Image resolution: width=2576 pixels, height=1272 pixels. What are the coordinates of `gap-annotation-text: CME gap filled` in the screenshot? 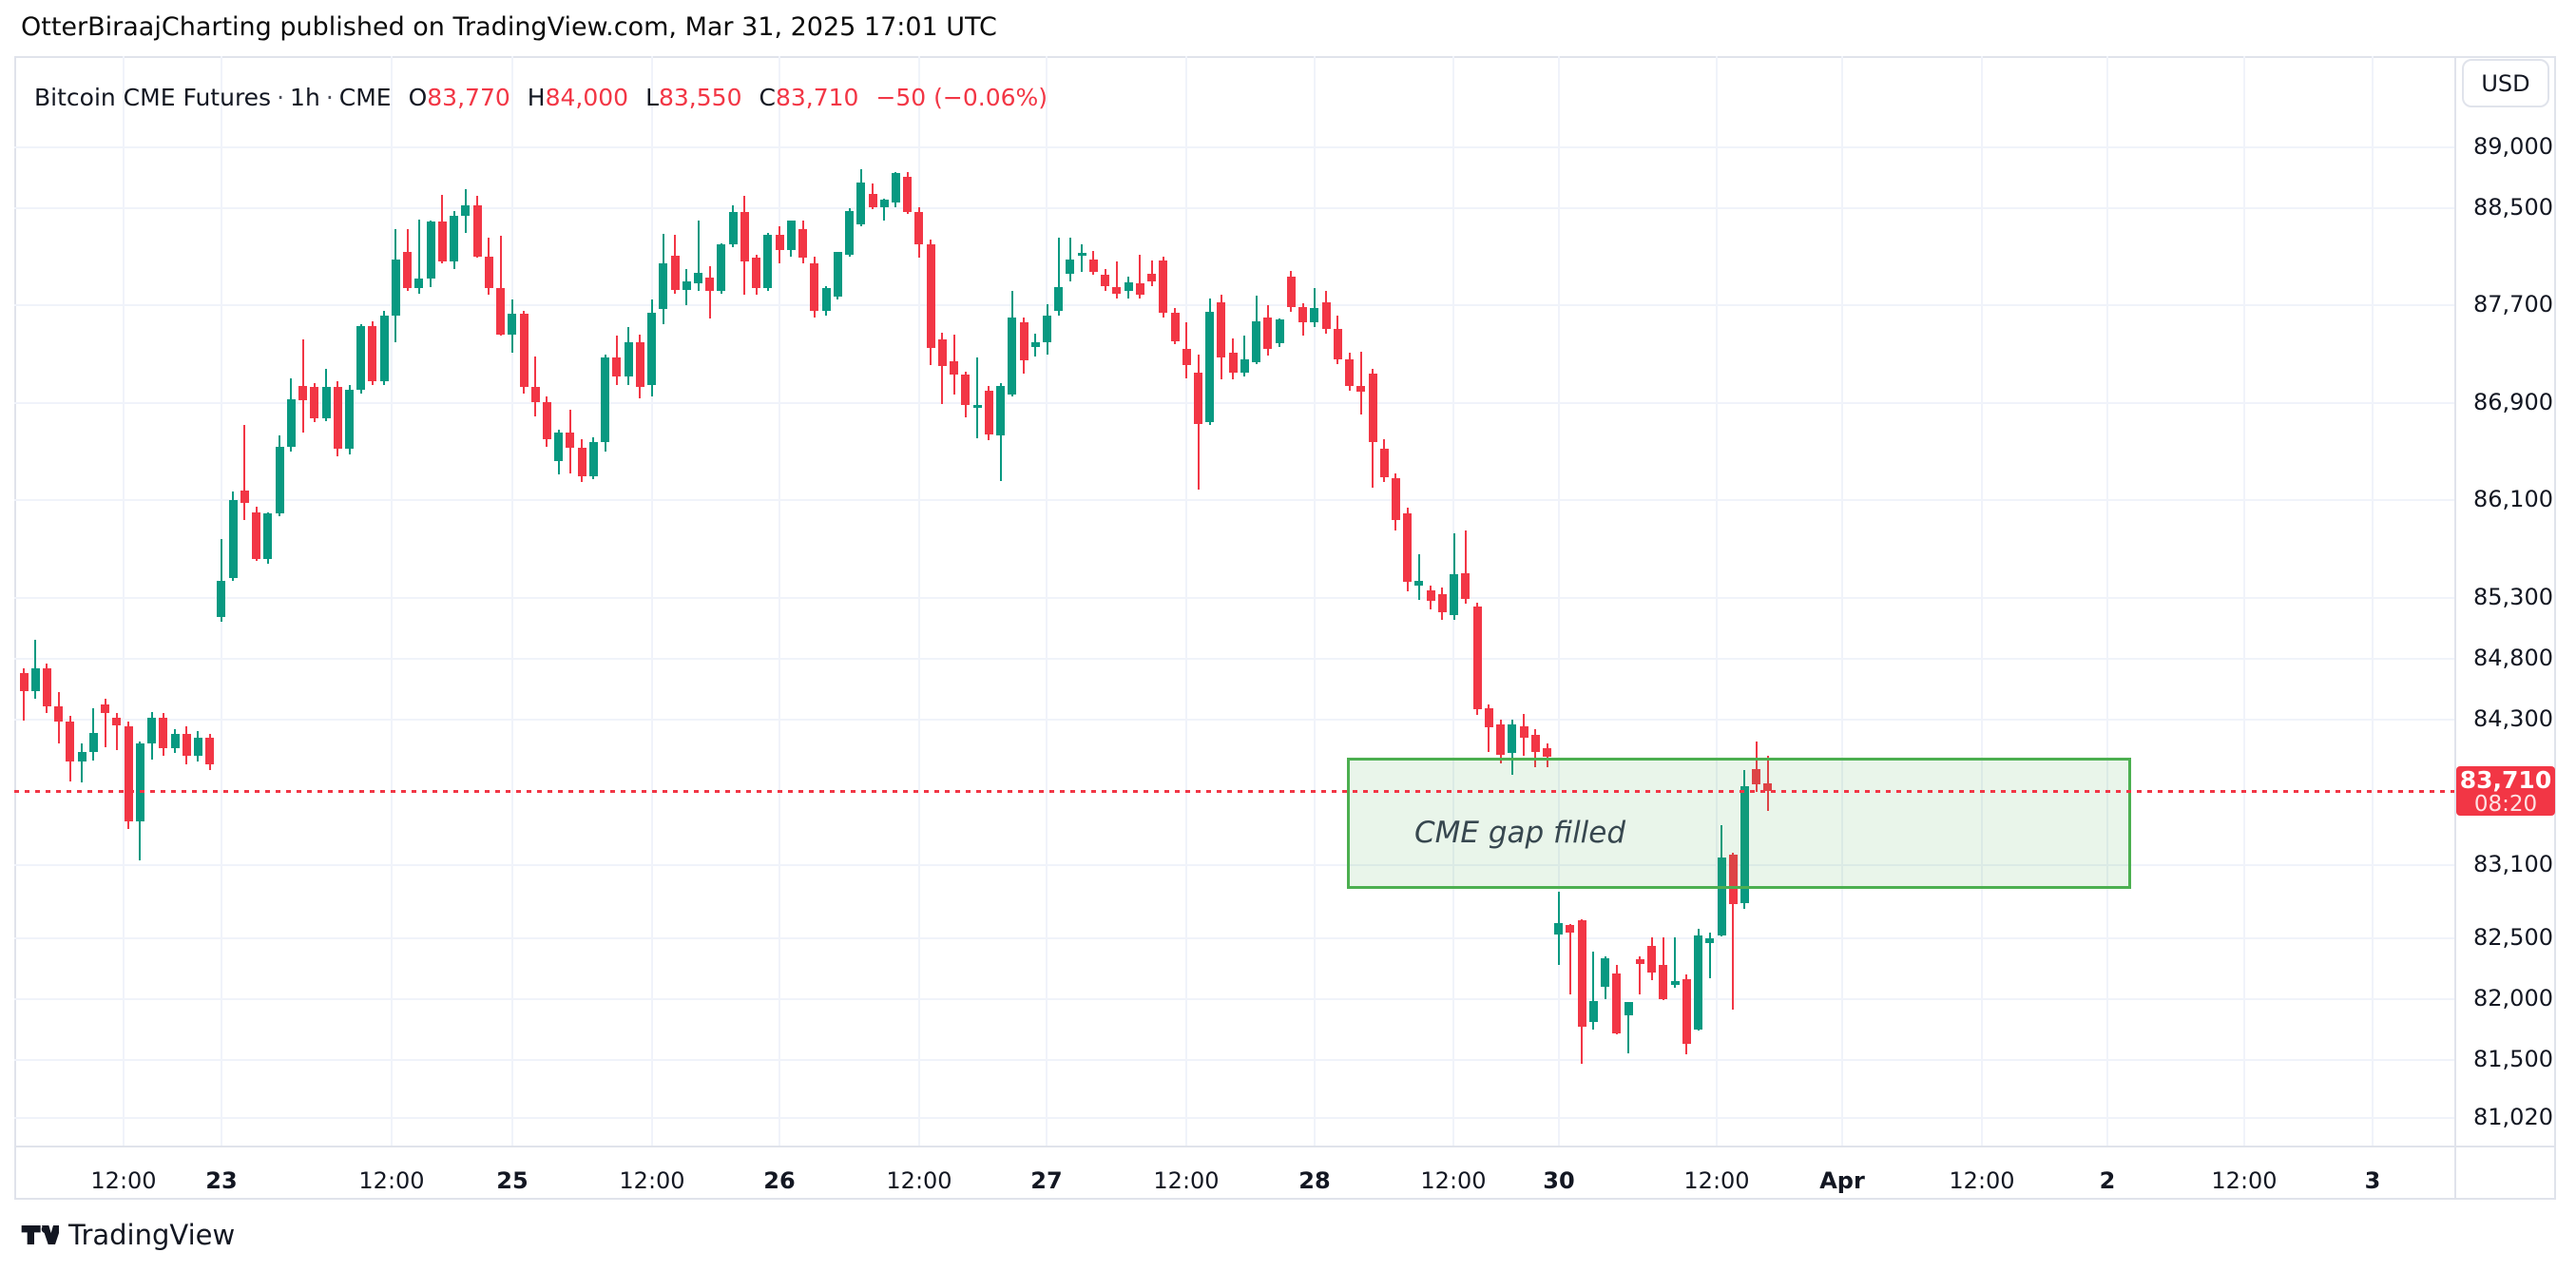 It's located at (1520, 833).